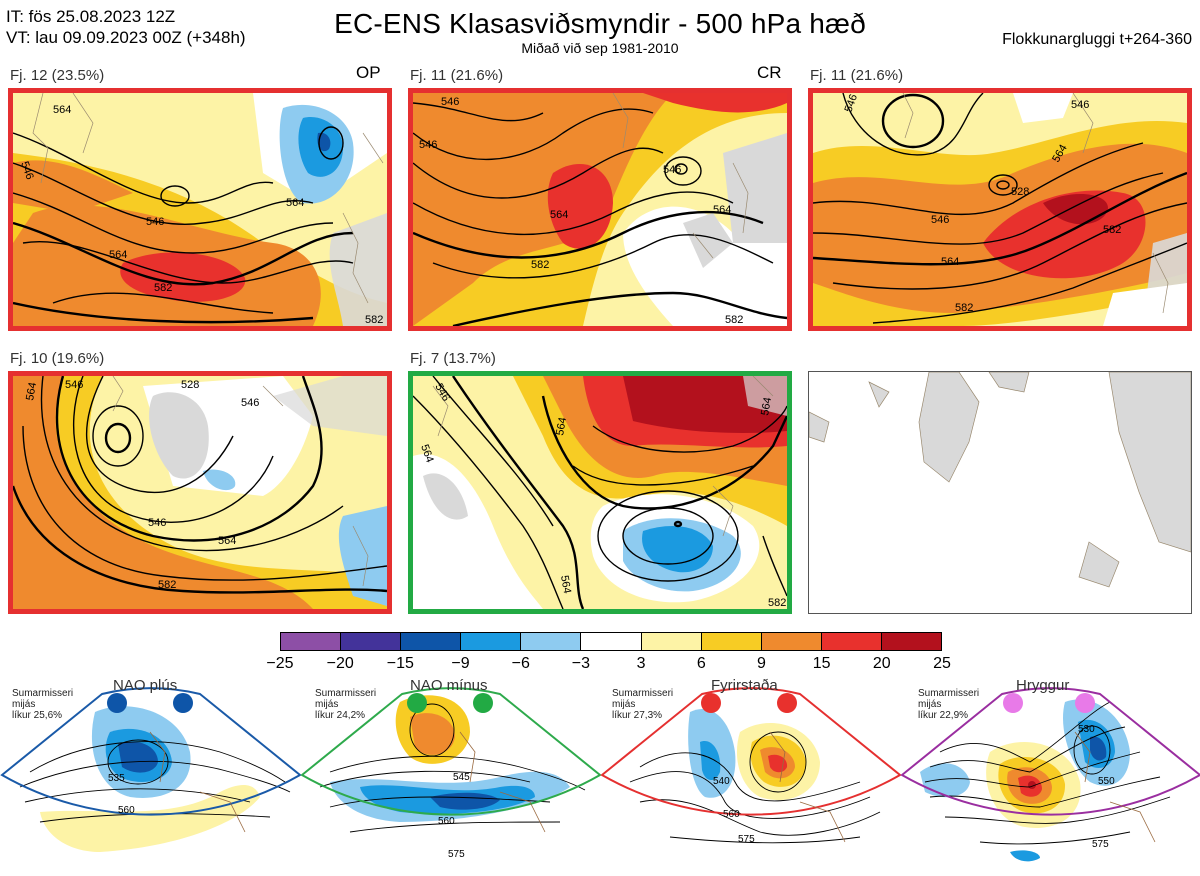  Describe the element at coordinates (744, 685) in the screenshot. I see `regime-title-blocking: Fyrirstaða` at that location.